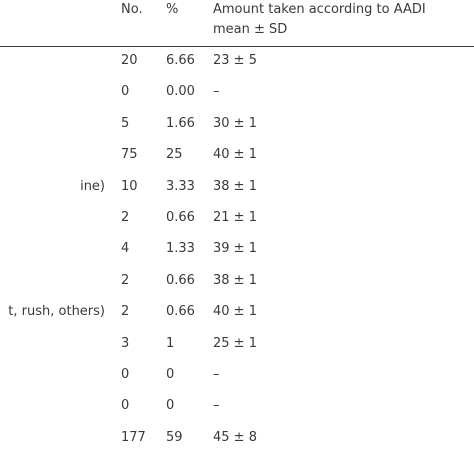 This screenshot has width=474, height=474. What do you see at coordinates (125, 123) in the screenshot?
I see `cell-no: 5` at bounding box center [125, 123].